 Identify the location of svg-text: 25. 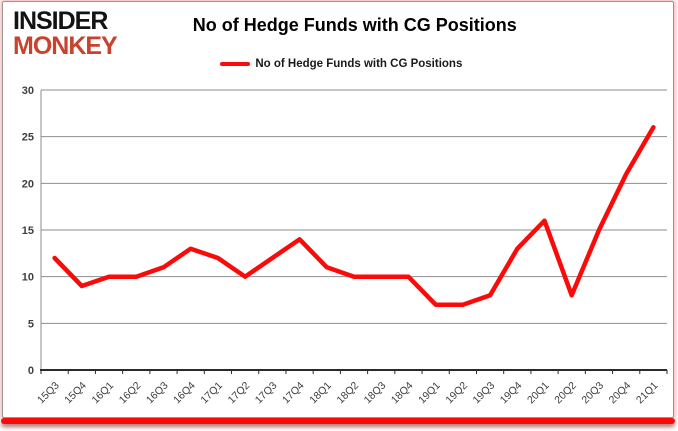
(28, 138).